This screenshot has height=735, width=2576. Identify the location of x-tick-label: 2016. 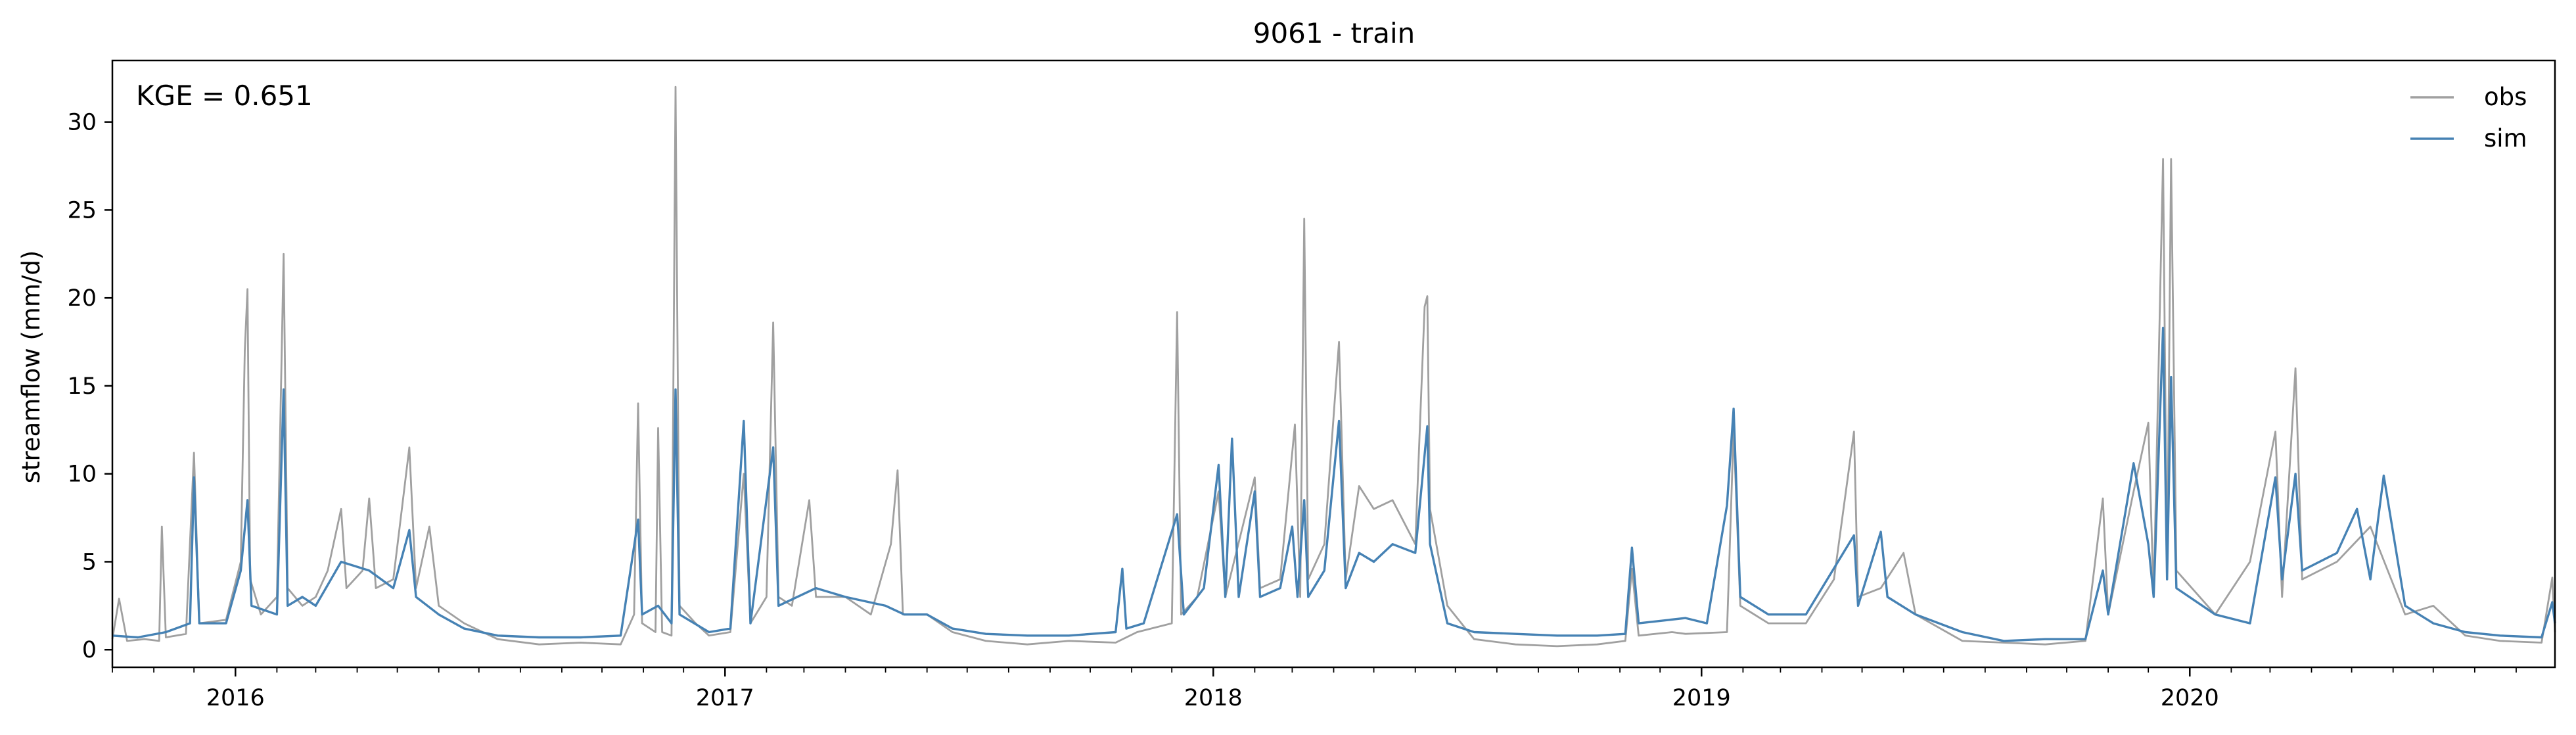
(235, 698).